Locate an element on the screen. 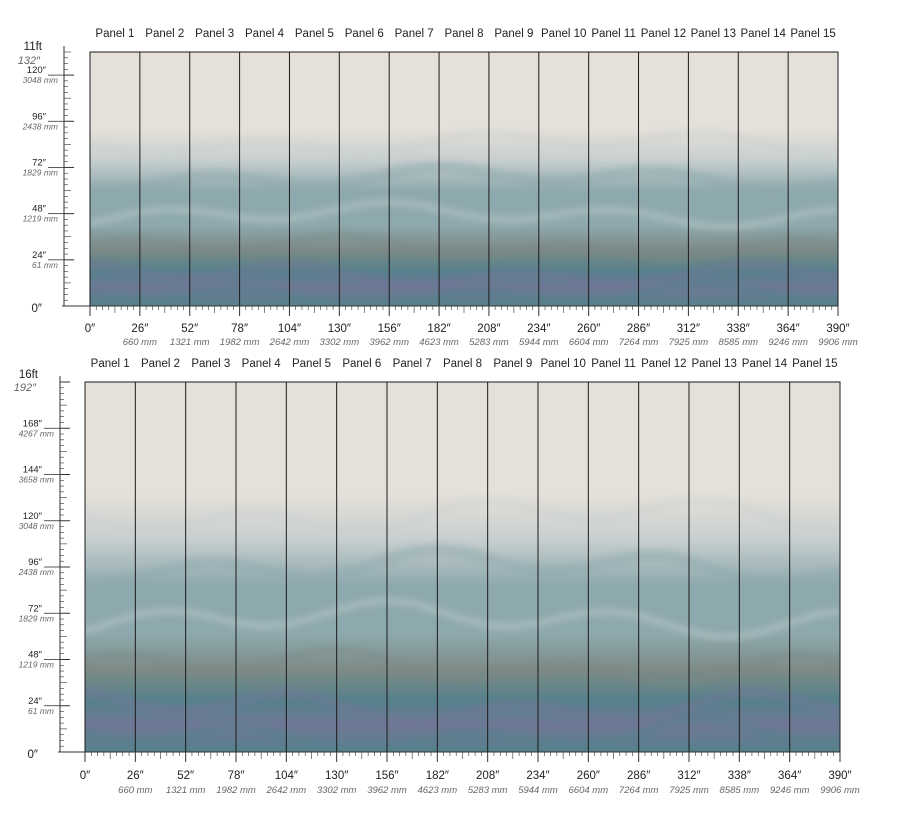 This screenshot has height=815, width=900. width-tick-mm: 8585 mm is located at coordinates (738, 342).